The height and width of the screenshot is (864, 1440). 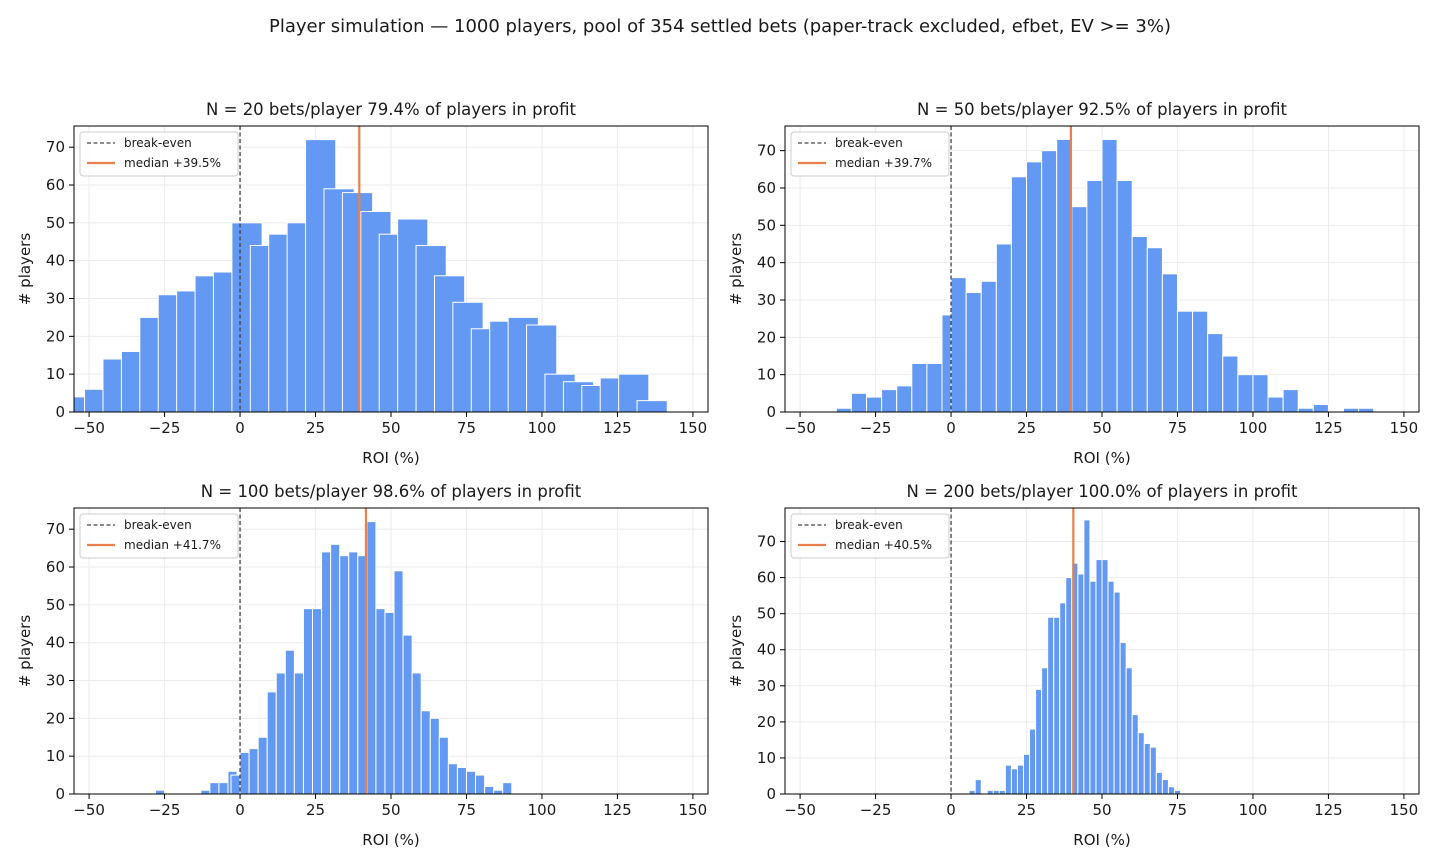 What do you see at coordinates (1253, 428) in the screenshot?
I see `x-tick-label: 100` at bounding box center [1253, 428].